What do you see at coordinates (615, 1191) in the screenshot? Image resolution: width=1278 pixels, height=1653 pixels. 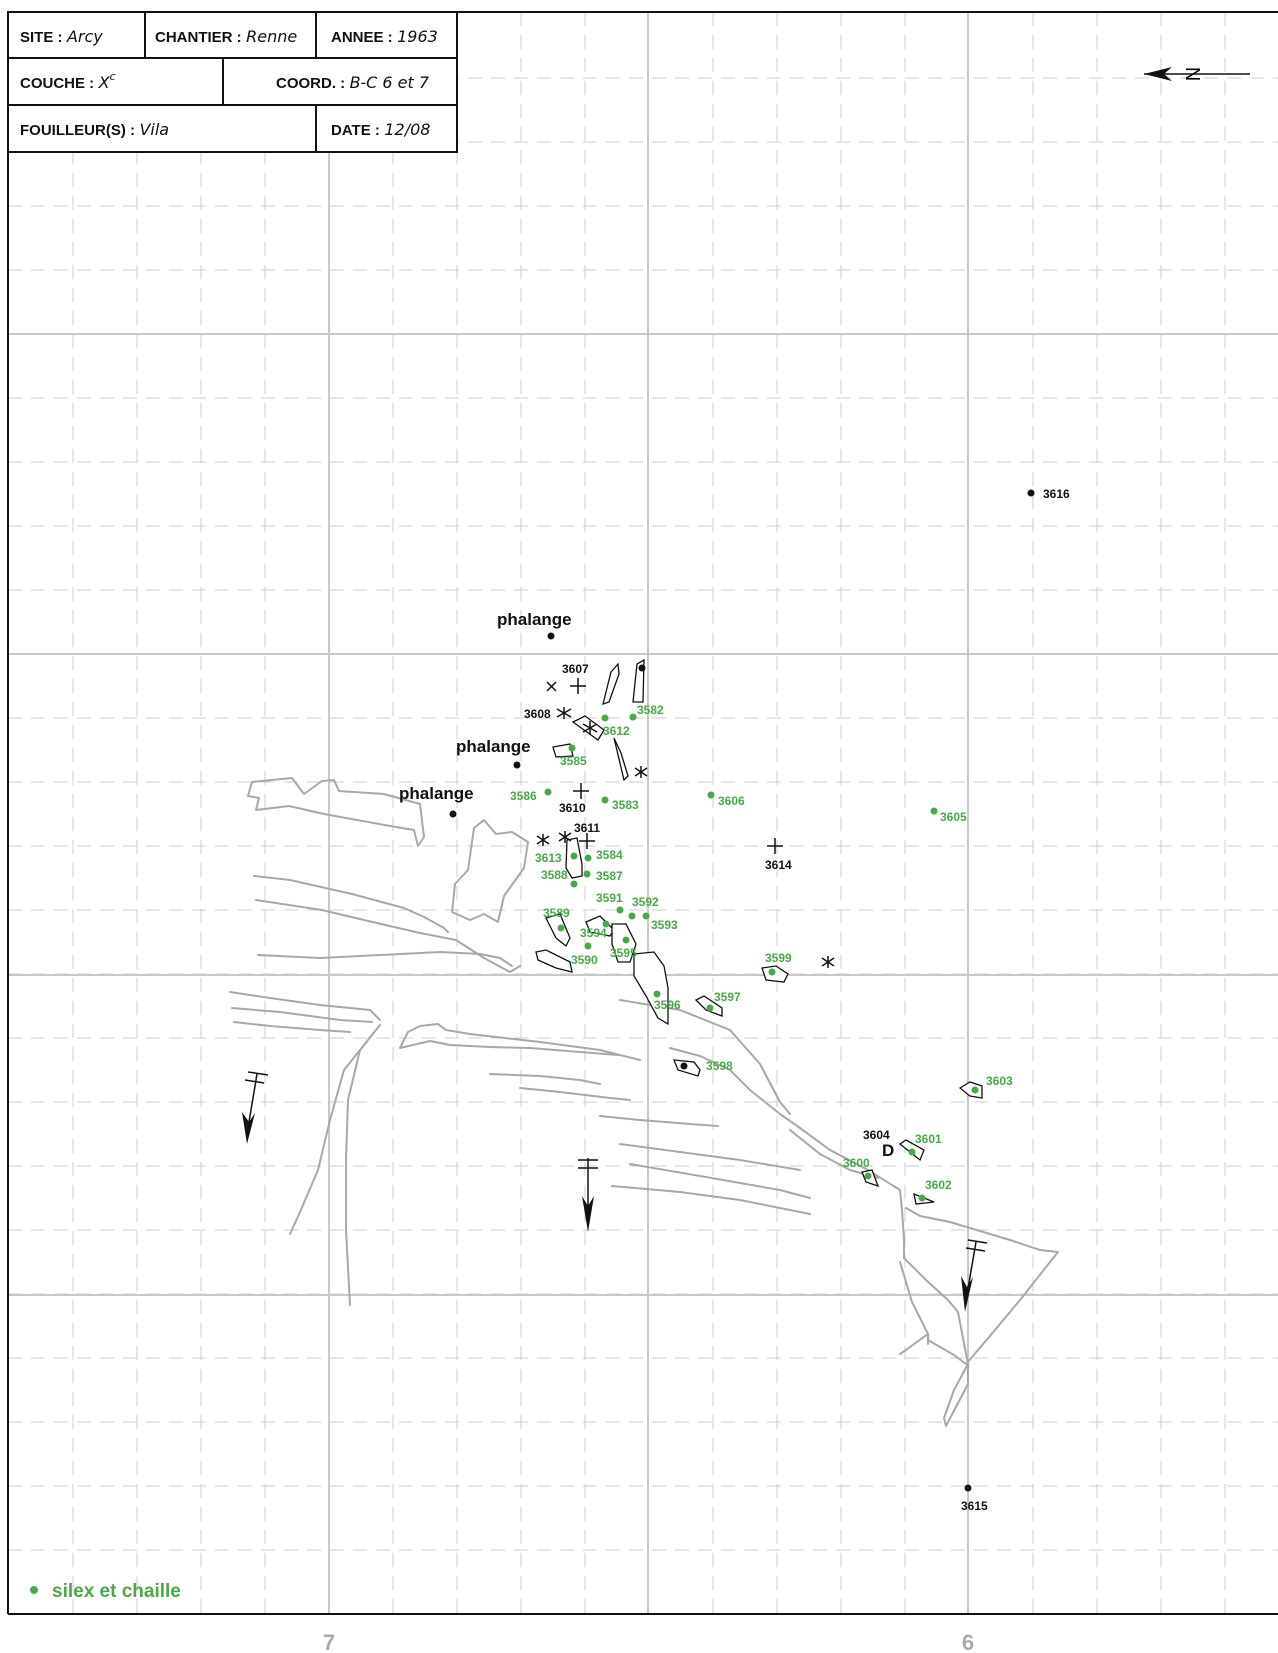 I see `slope-arrows` at bounding box center [615, 1191].